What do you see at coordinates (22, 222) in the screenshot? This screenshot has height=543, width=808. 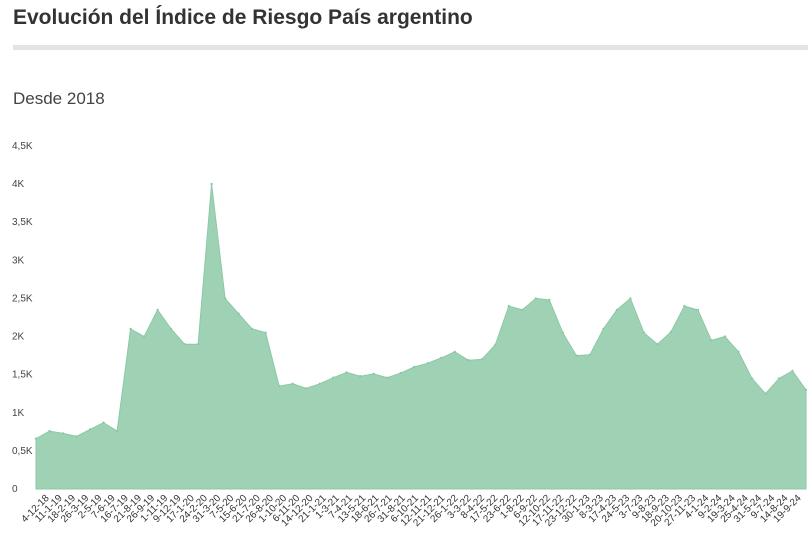 I see `y-tick-label: 3,5K` at bounding box center [22, 222].